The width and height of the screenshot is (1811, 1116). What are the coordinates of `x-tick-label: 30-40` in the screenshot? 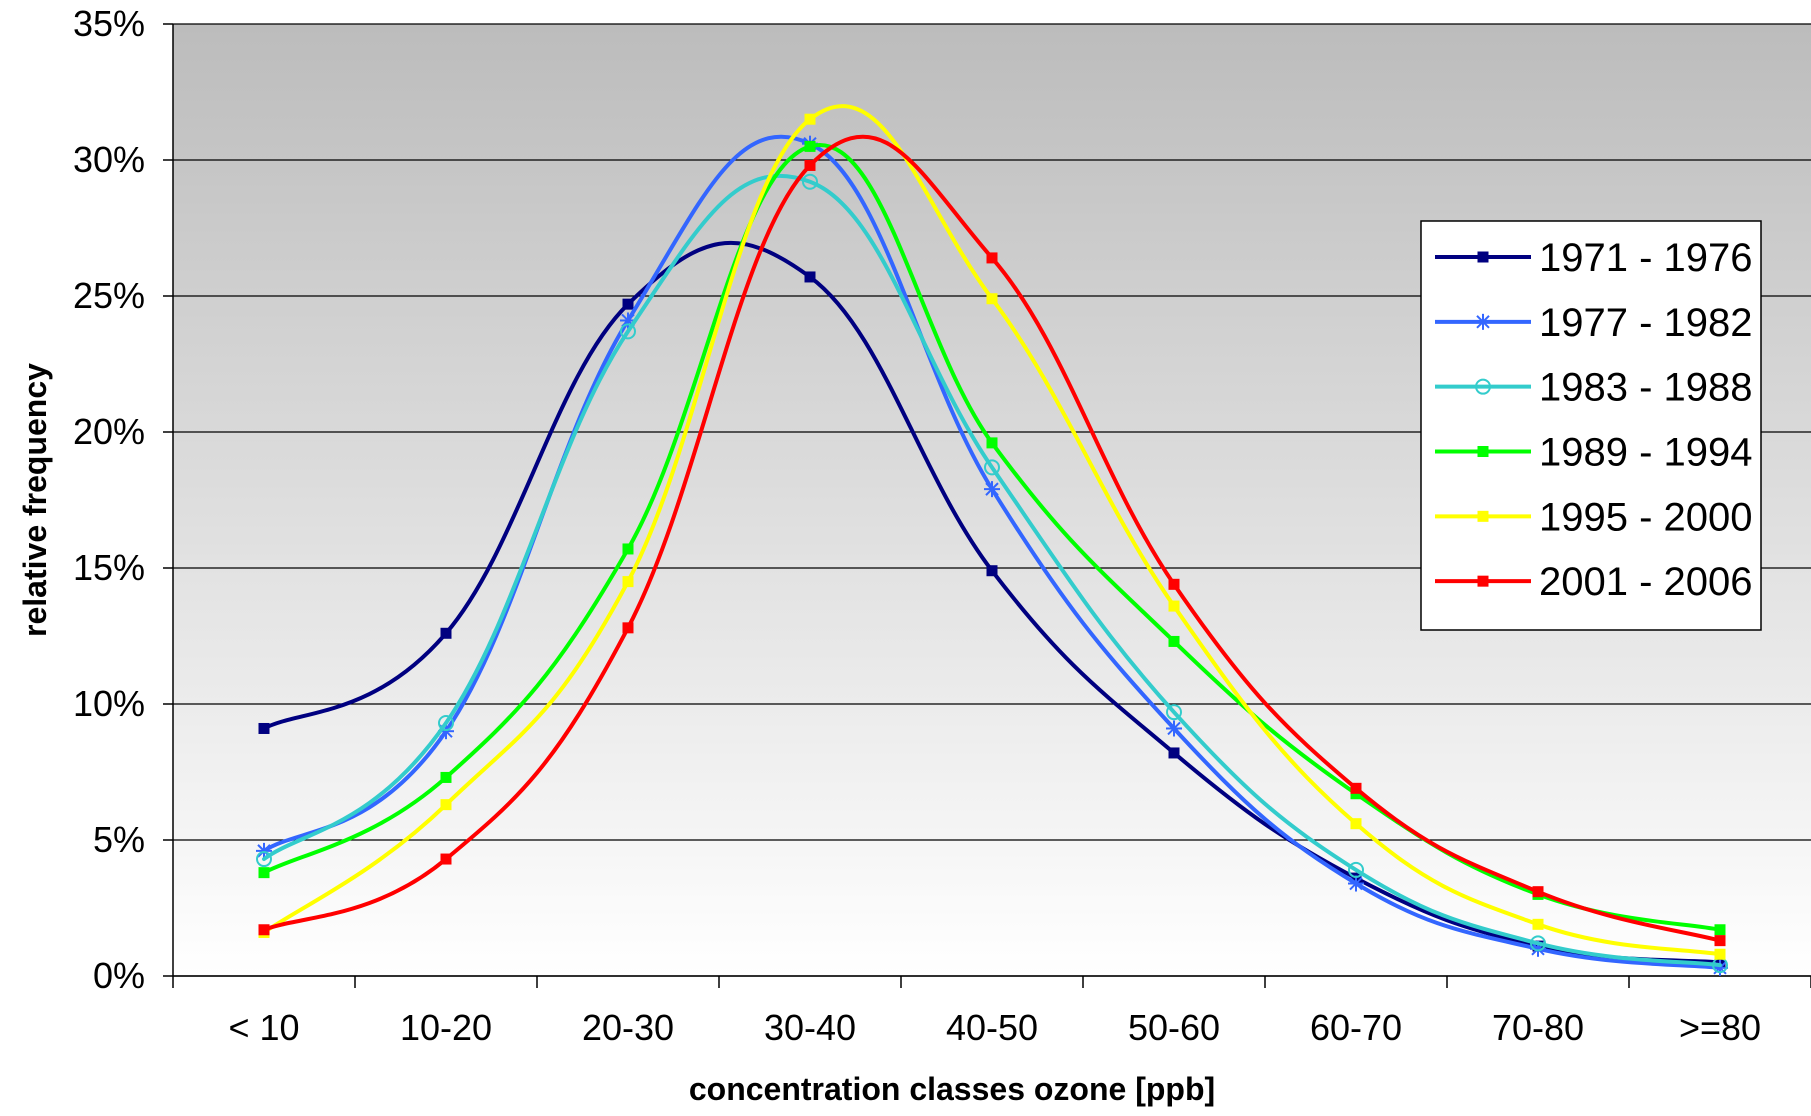 It's located at (810, 1027).